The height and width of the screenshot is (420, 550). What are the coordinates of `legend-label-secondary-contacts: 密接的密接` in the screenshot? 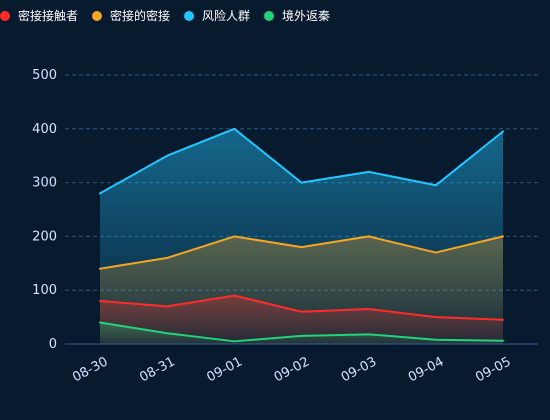 It's located at (140, 16).